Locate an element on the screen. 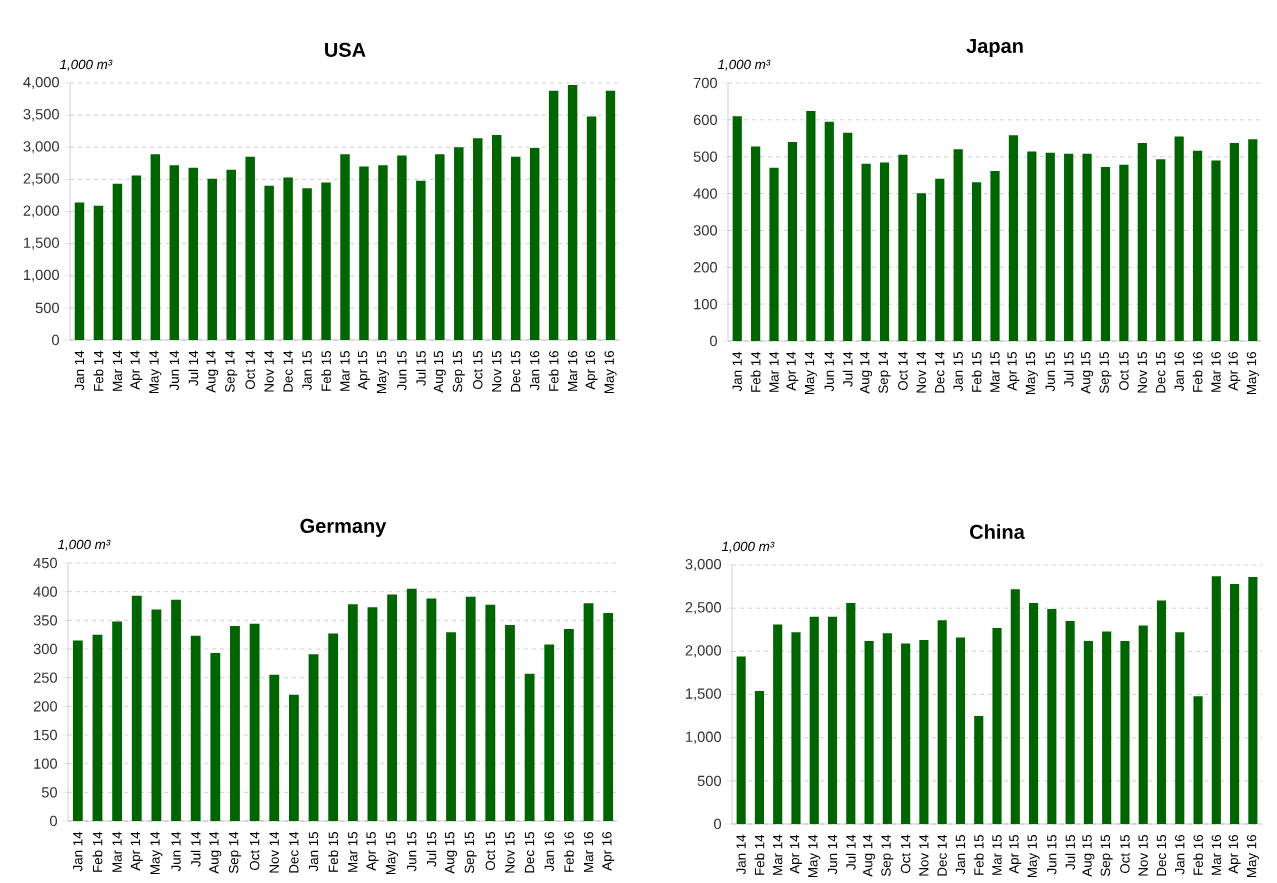 This screenshot has width=1277, height=883. y-tick-label: 1,000 is located at coordinates (42, 276).